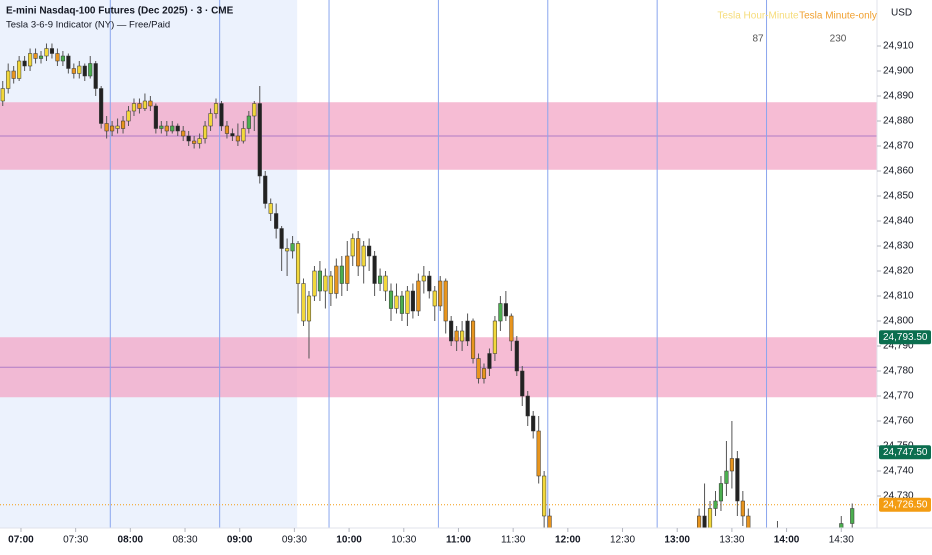 This screenshot has width=932, height=555. What do you see at coordinates (905, 452) in the screenshot?
I see `price-label: 24,747.50` at bounding box center [905, 452].